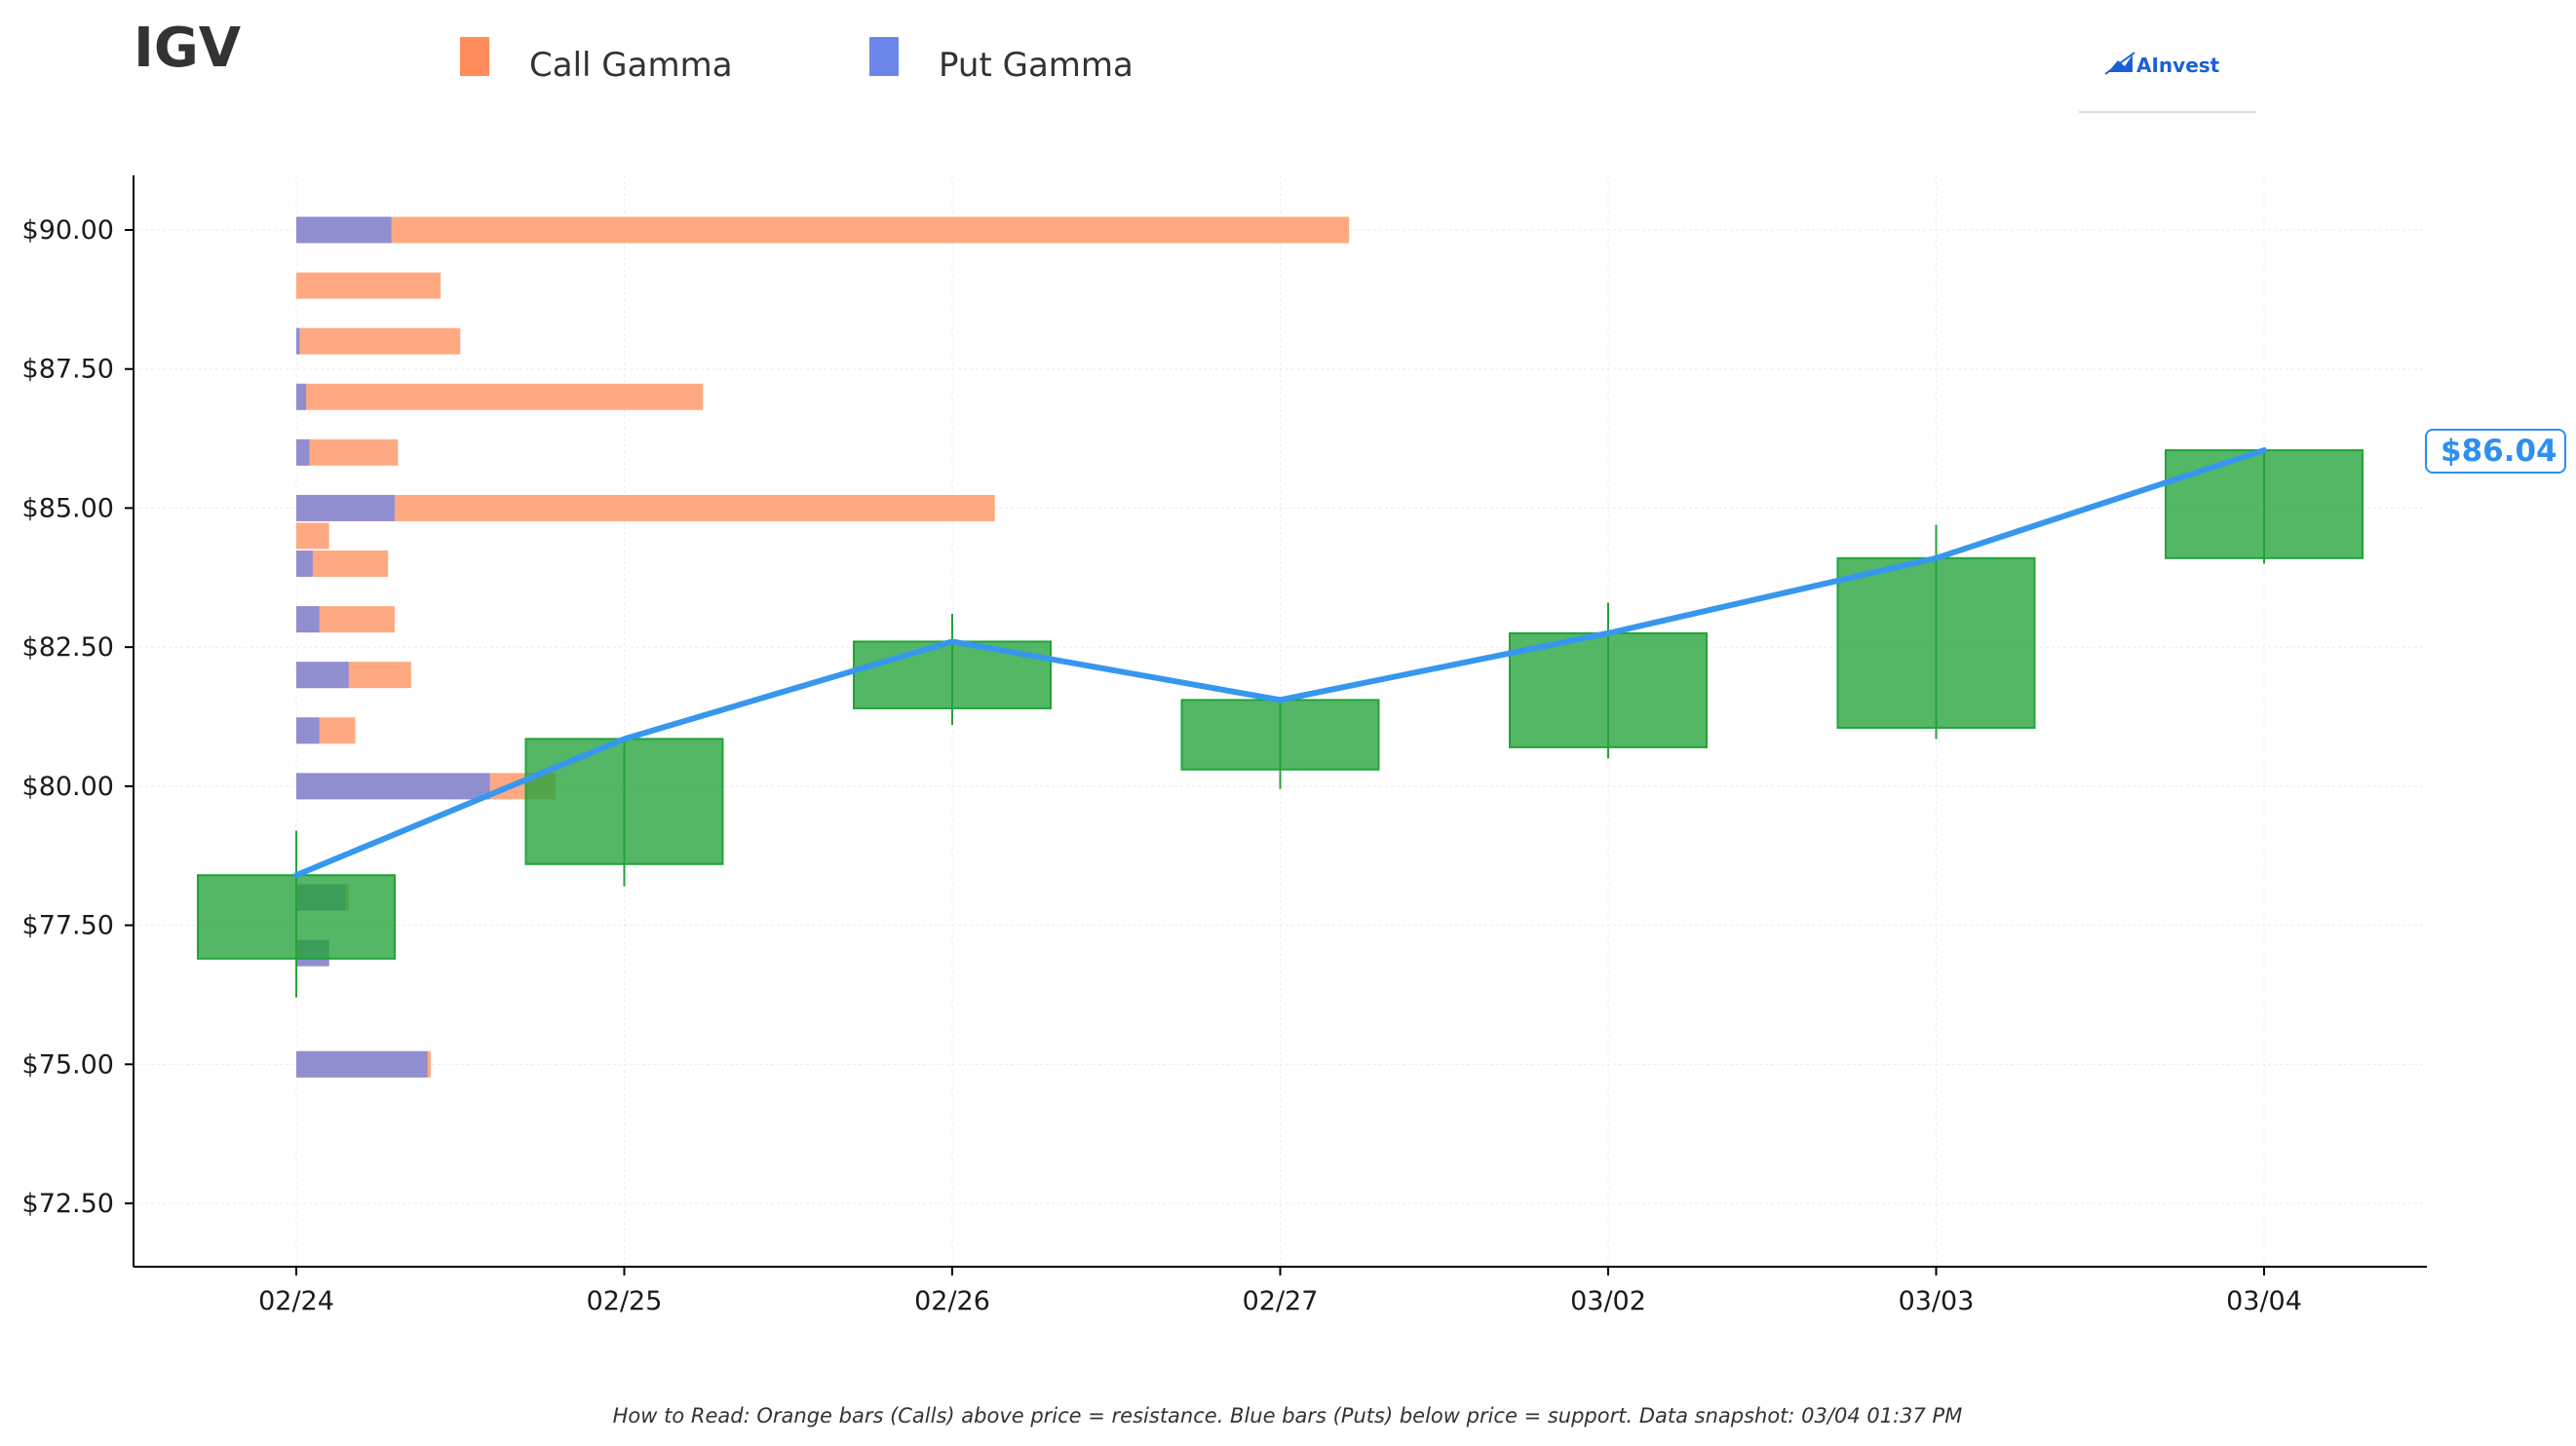  Describe the element at coordinates (1608, 1301) in the screenshot. I see `x-tick-label: 03/02` at that location.